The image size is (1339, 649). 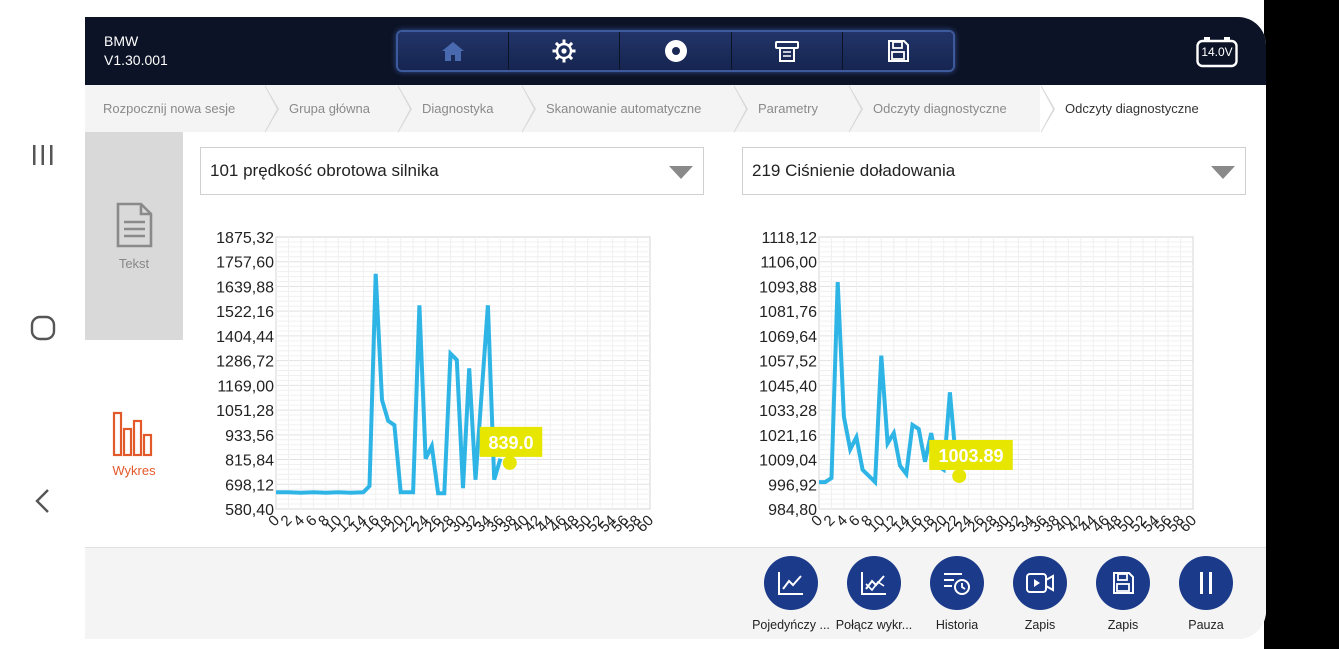 What do you see at coordinates (788, 287) in the screenshot?
I see `y-tick-label: 1093,88` at bounding box center [788, 287].